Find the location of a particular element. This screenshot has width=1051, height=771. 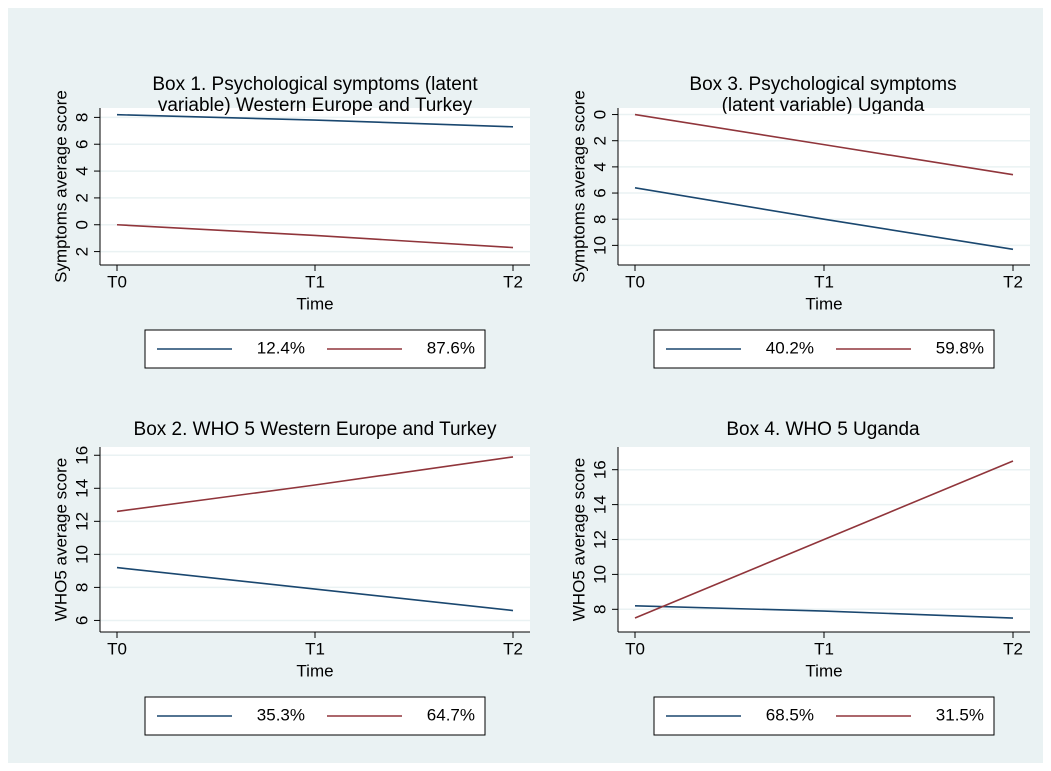

legend-label: 59.8% is located at coordinates (960, 347).